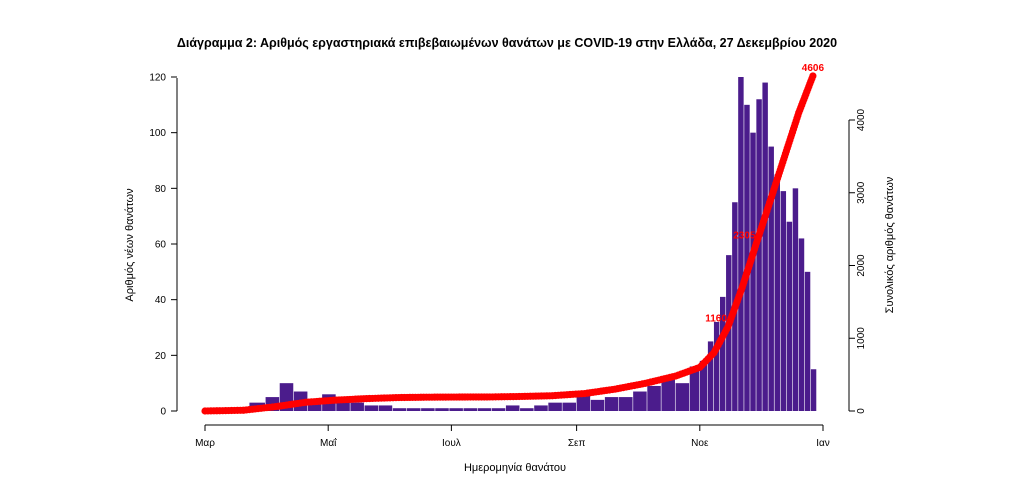 This screenshot has height=488, width=1024. Describe the element at coordinates (161, 356) in the screenshot. I see `y-tick-label: 20` at that location.